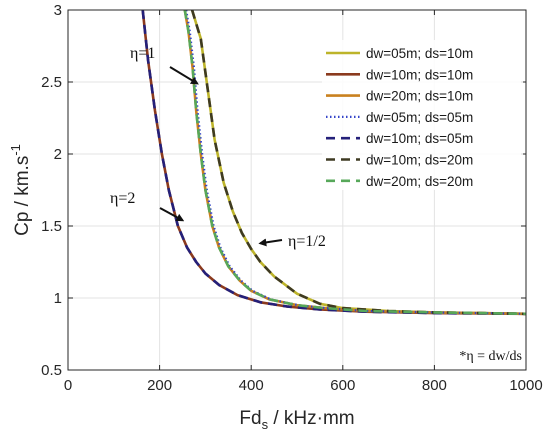 Image resolution: width=550 pixels, height=442 pixels. What do you see at coordinates (307, 241) in the screenshot?
I see `annotation-label: η=1/2` at bounding box center [307, 241].